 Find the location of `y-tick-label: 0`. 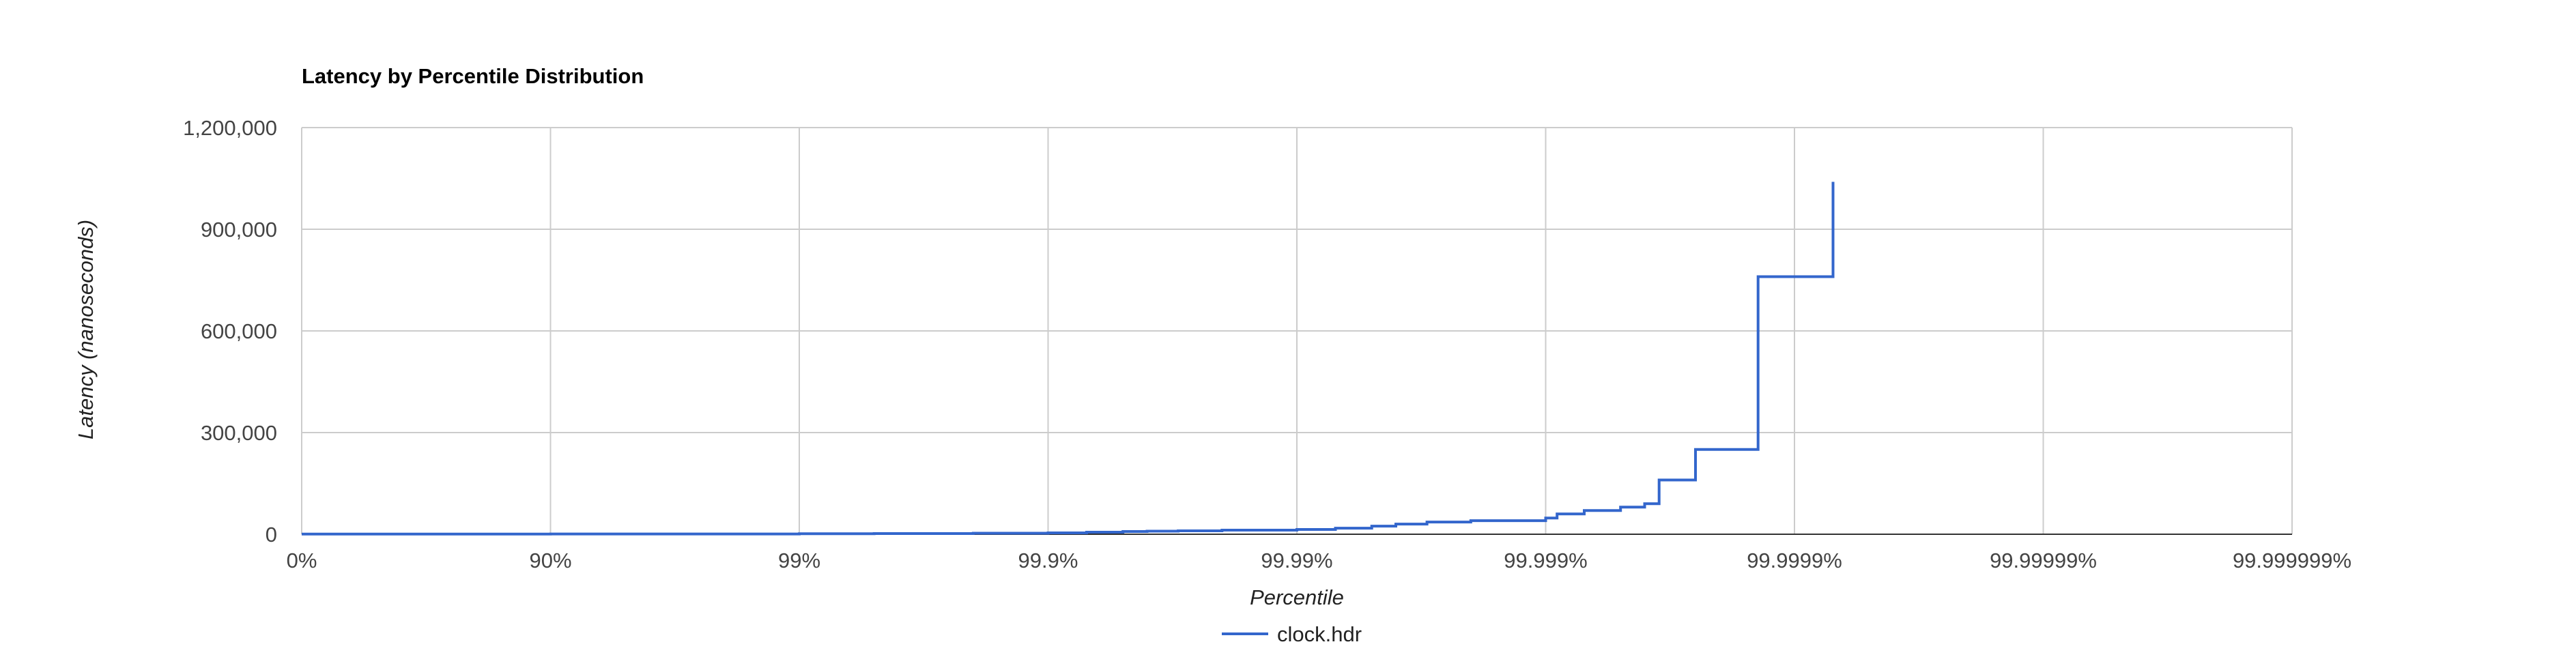

y-tick-label: 0 is located at coordinates (271, 535).